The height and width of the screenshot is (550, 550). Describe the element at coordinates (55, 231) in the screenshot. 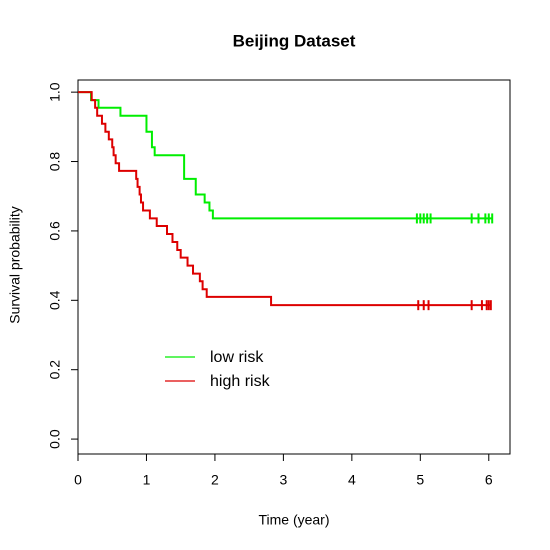

I see `y-tick-label: 0.6` at that location.